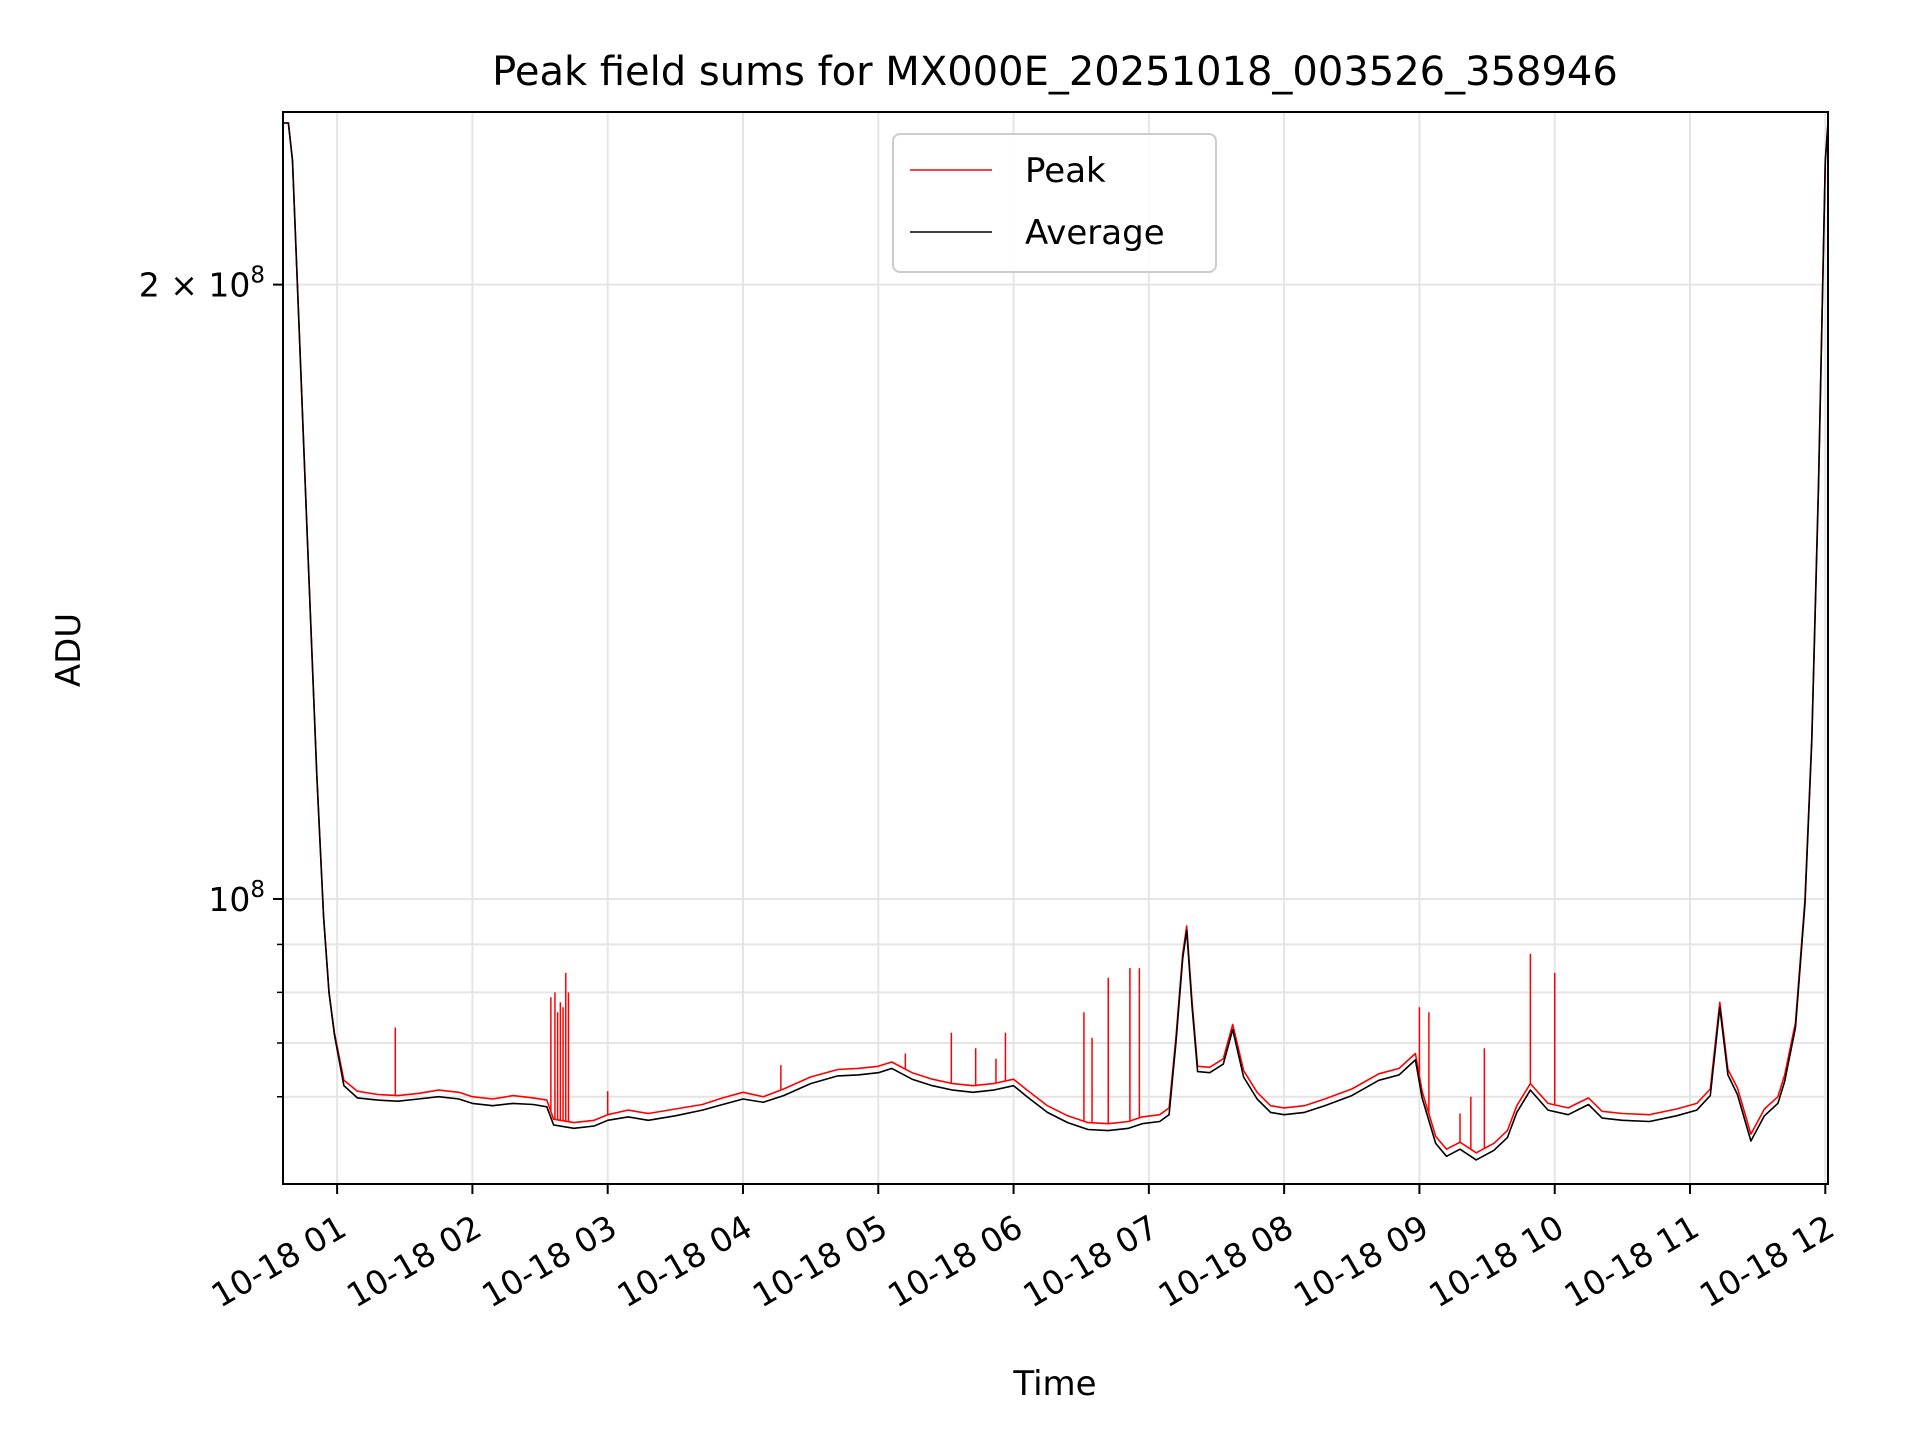 Image resolution: width=1920 pixels, height=1440 pixels. Describe the element at coordinates (1054, 1384) in the screenshot. I see `x-axis-label: Time` at that location.